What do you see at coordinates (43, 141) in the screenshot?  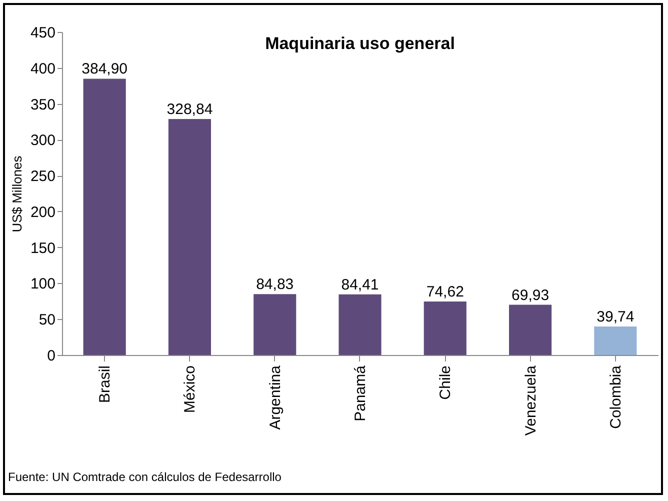 I see `y-tick-label: 300` at bounding box center [43, 141].